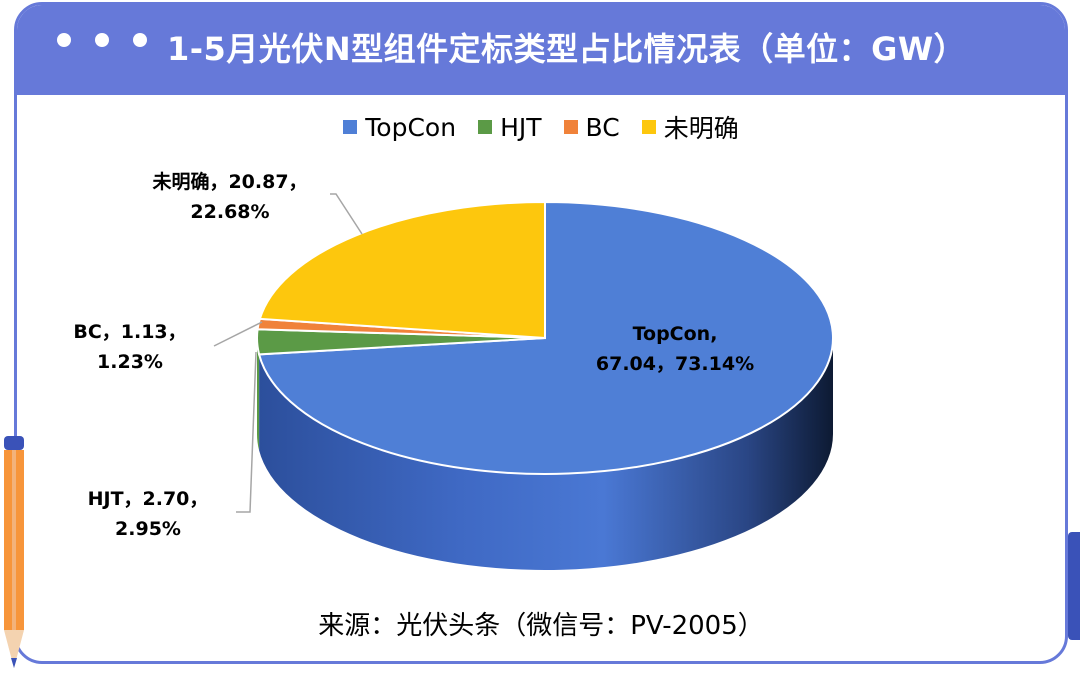  Describe the element at coordinates (402, 270) in the screenshot. I see `pie-slice-未明确` at that location.